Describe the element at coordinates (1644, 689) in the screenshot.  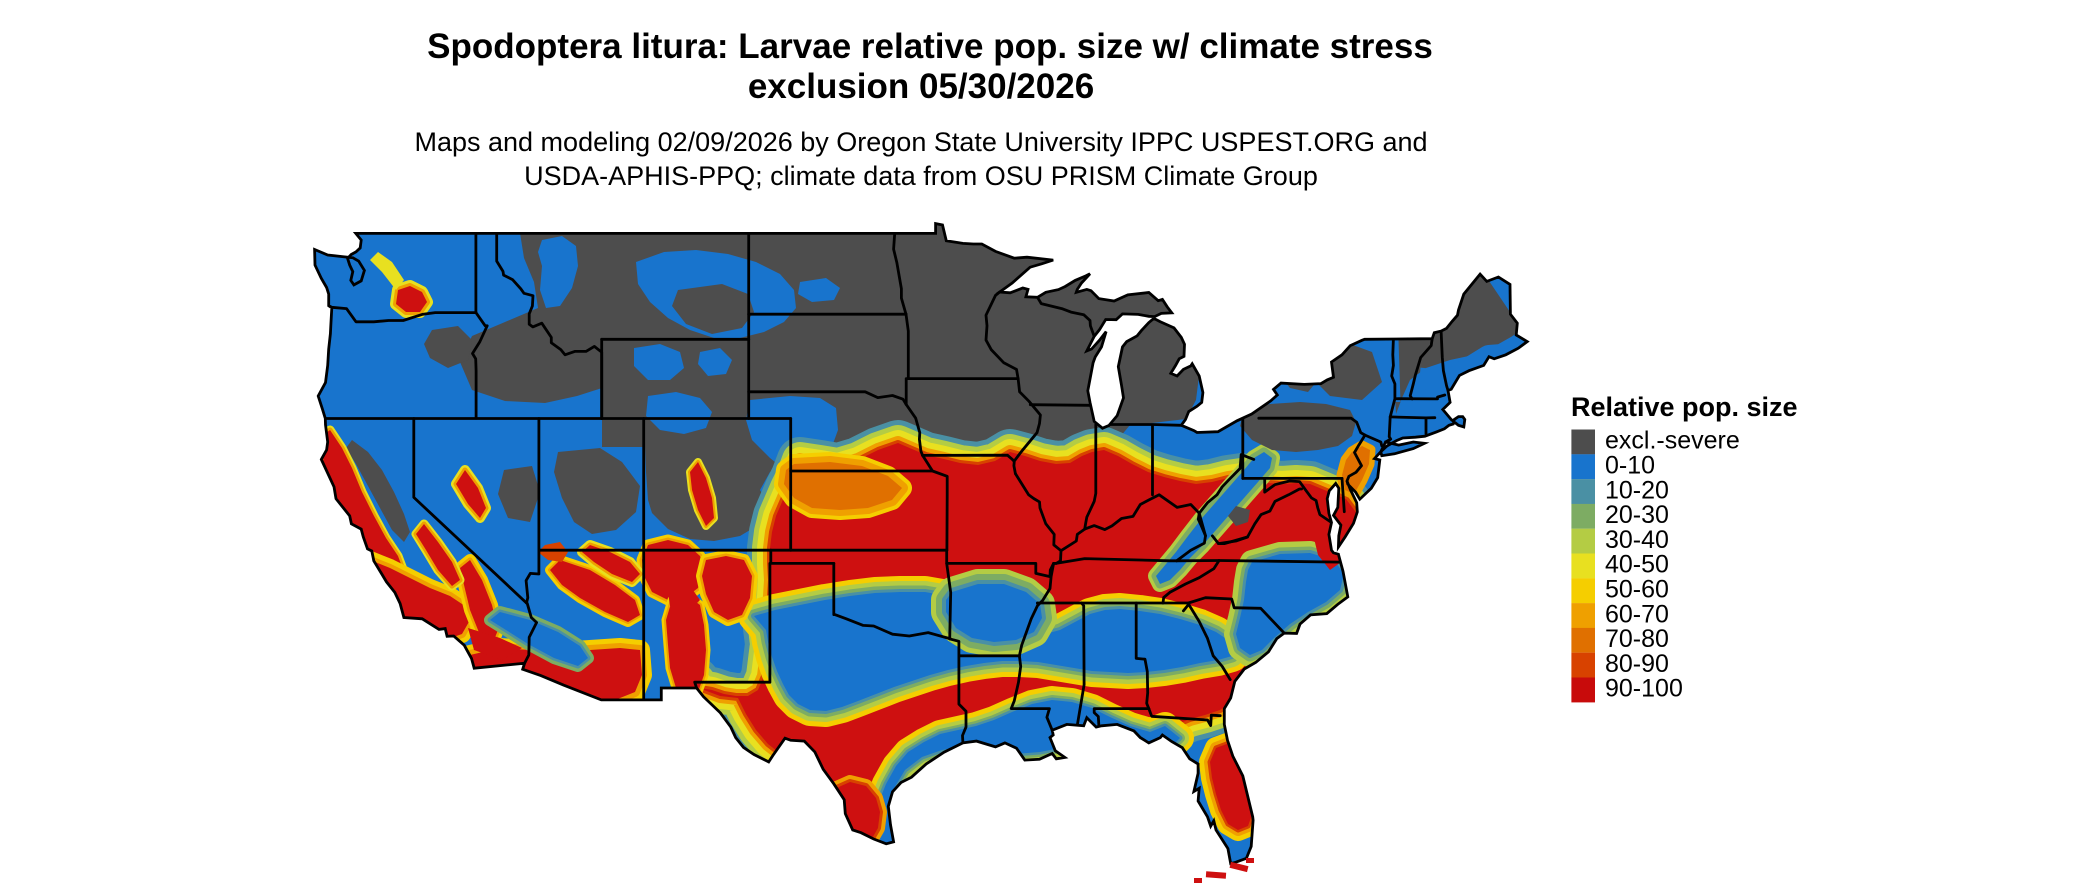
I see `svg-text: 90-100` at that location.